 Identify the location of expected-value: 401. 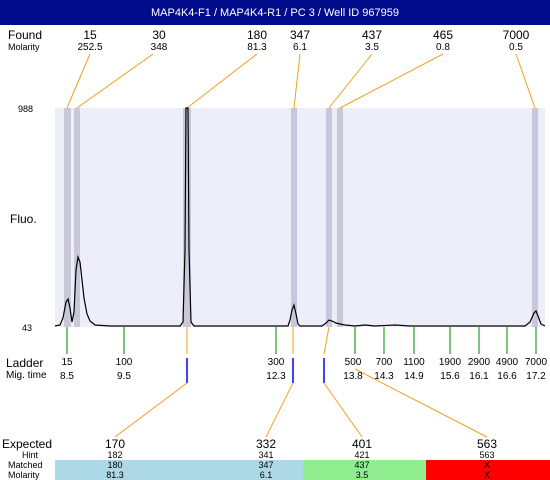
(362, 444).